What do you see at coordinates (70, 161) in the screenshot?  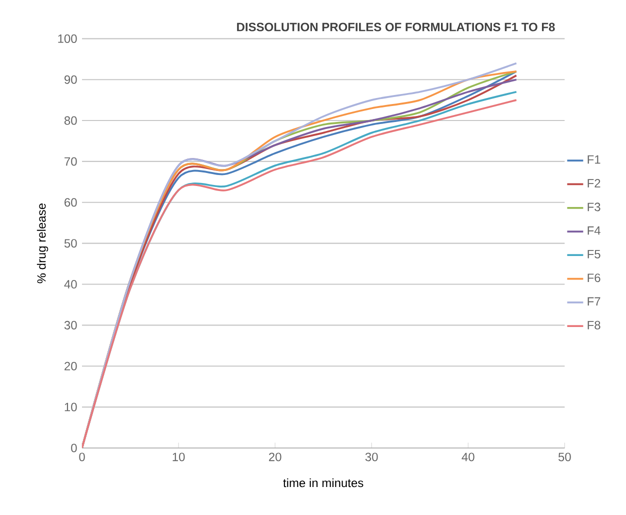 I see `y-tick-label: 70` at bounding box center [70, 161].